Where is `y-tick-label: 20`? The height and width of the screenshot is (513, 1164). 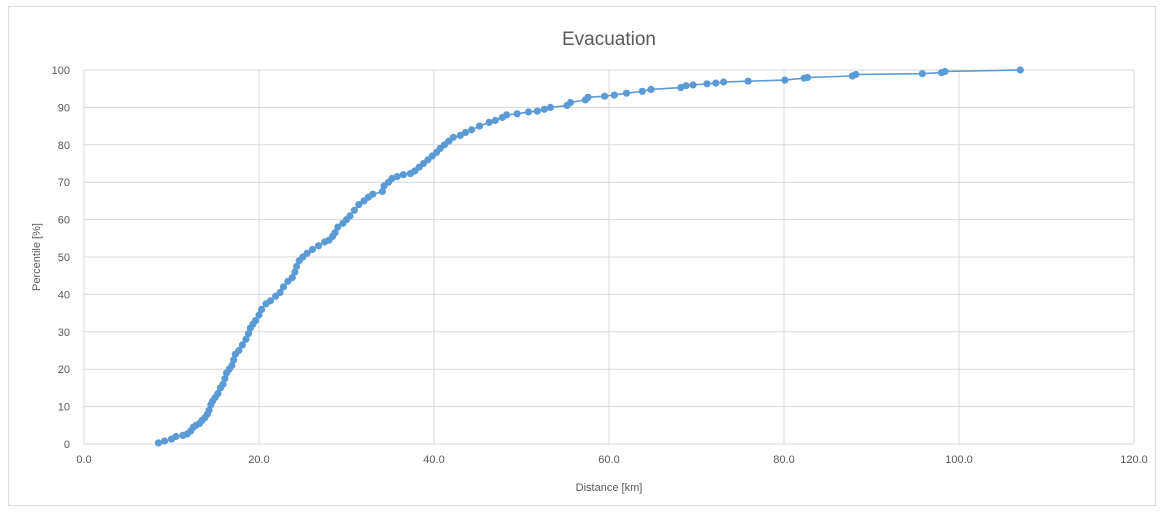 y-tick-label: 20 is located at coordinates (64, 370).